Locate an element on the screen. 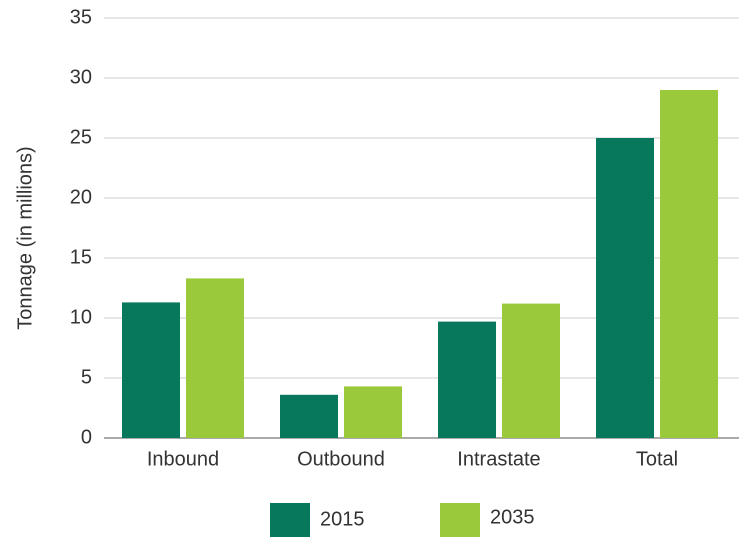 The width and height of the screenshot is (739, 542). y-tick-label: 10 is located at coordinates (81, 317).